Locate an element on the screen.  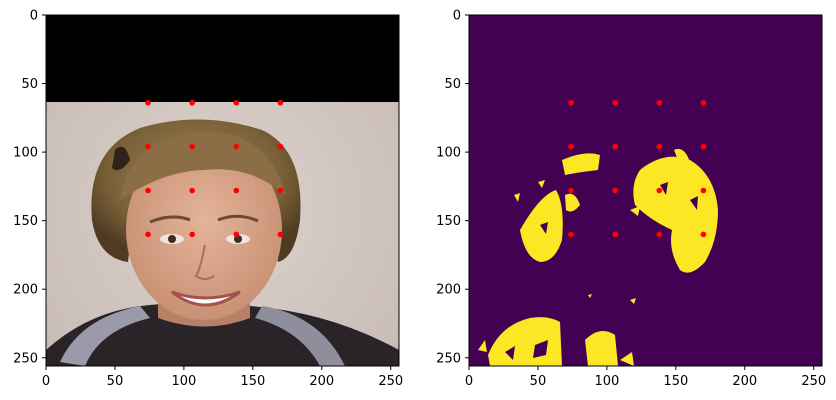
left-ytick-label: 250 is located at coordinates (25, 358).